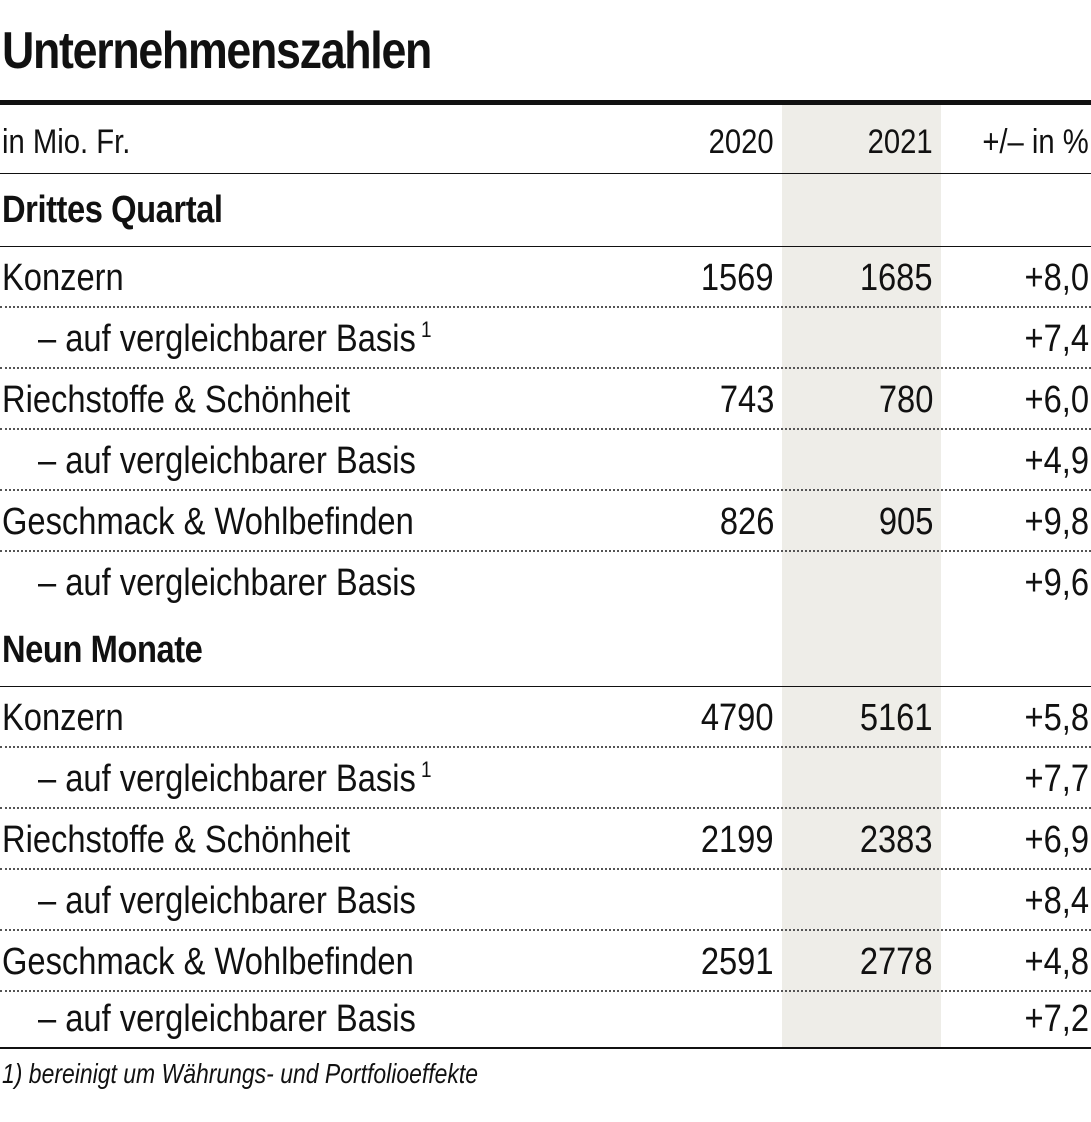  I want to click on change-percent: +9,8, so click(1056, 522).